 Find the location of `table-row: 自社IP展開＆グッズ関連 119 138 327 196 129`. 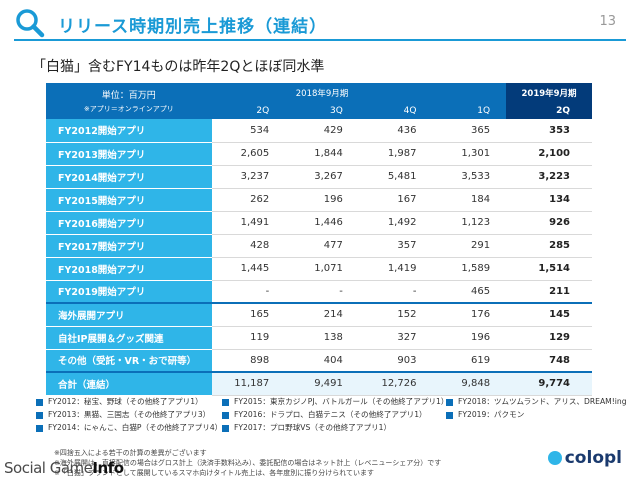

table-row: 自社IP展開＆グッズ関連 119 138 327 196 129 is located at coordinates (319, 338).